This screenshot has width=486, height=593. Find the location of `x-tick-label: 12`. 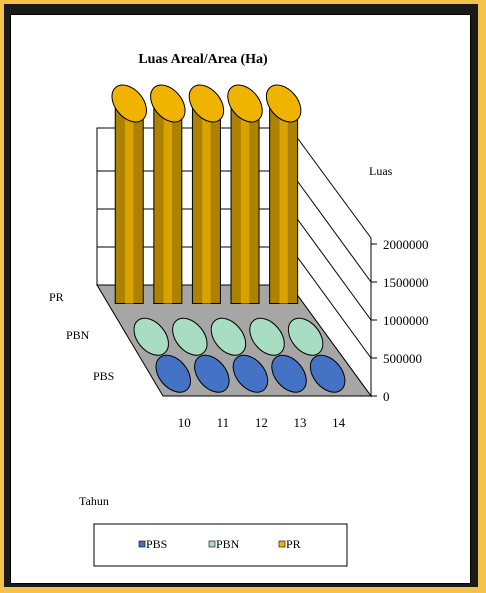

x-tick-label: 12 is located at coordinates (261, 422).